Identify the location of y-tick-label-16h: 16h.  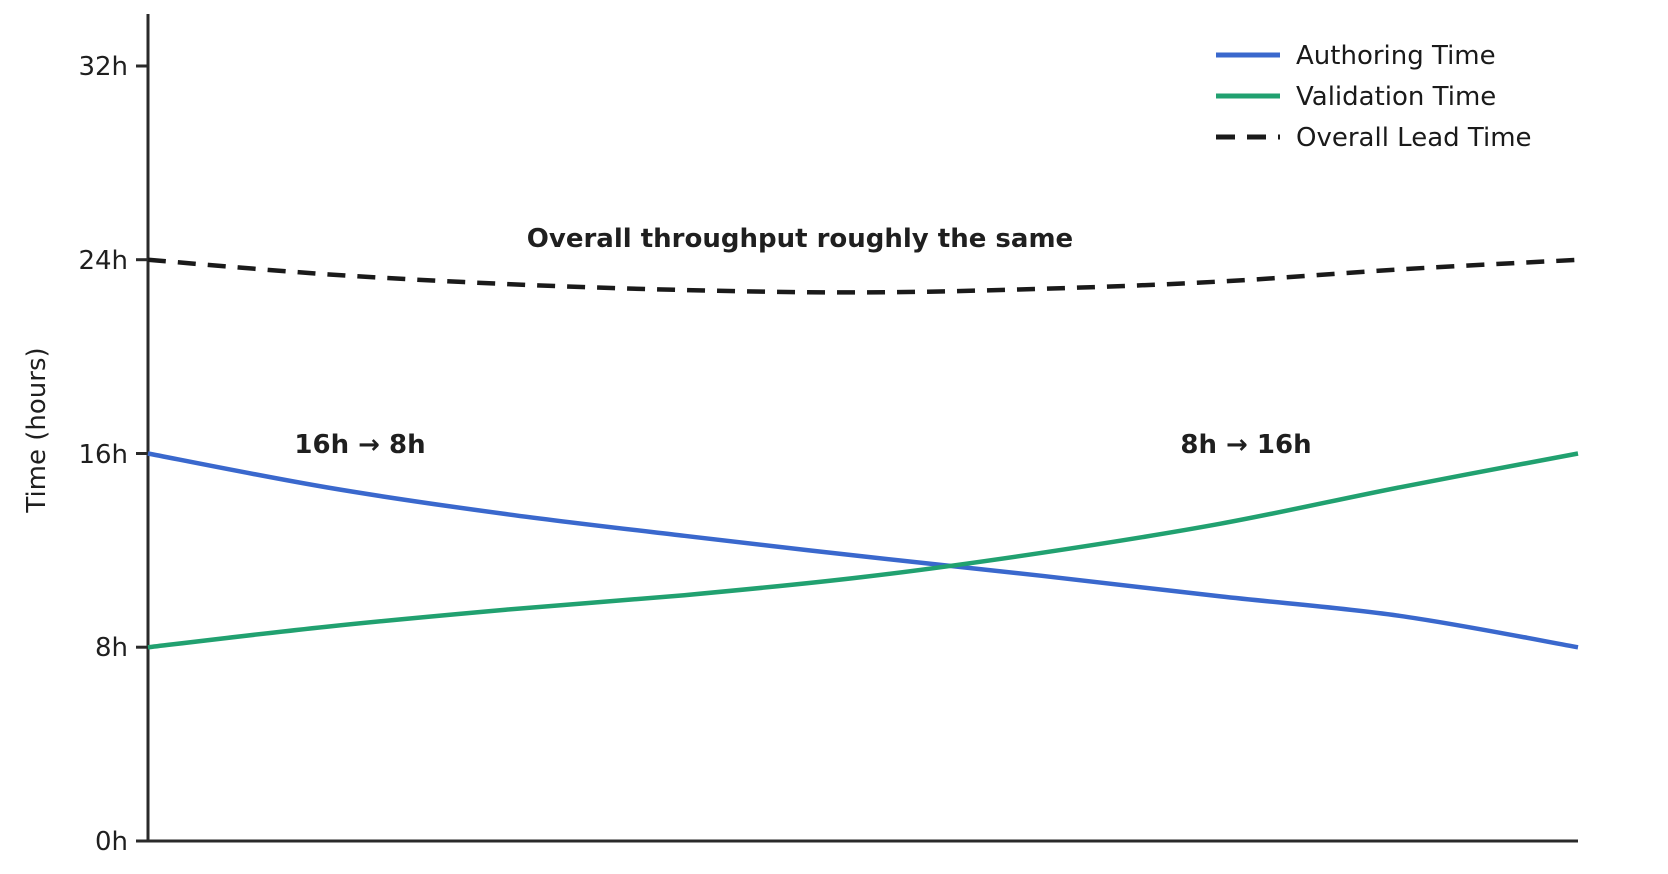
(103, 455).